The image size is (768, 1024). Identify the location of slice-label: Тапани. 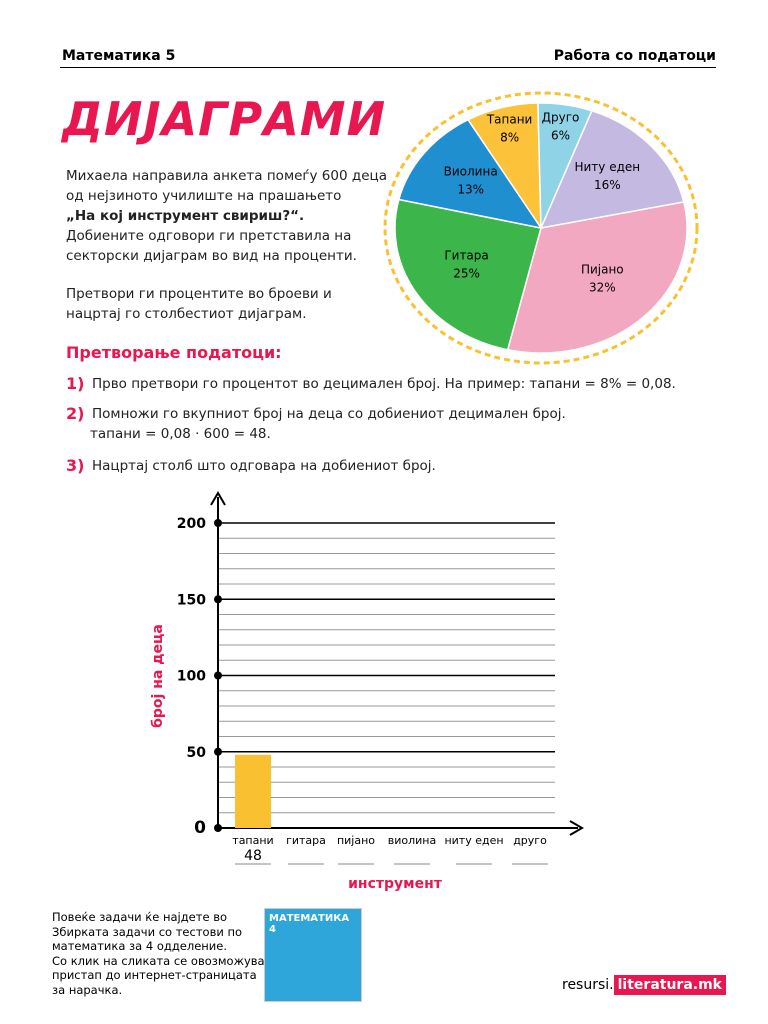
(509, 120).